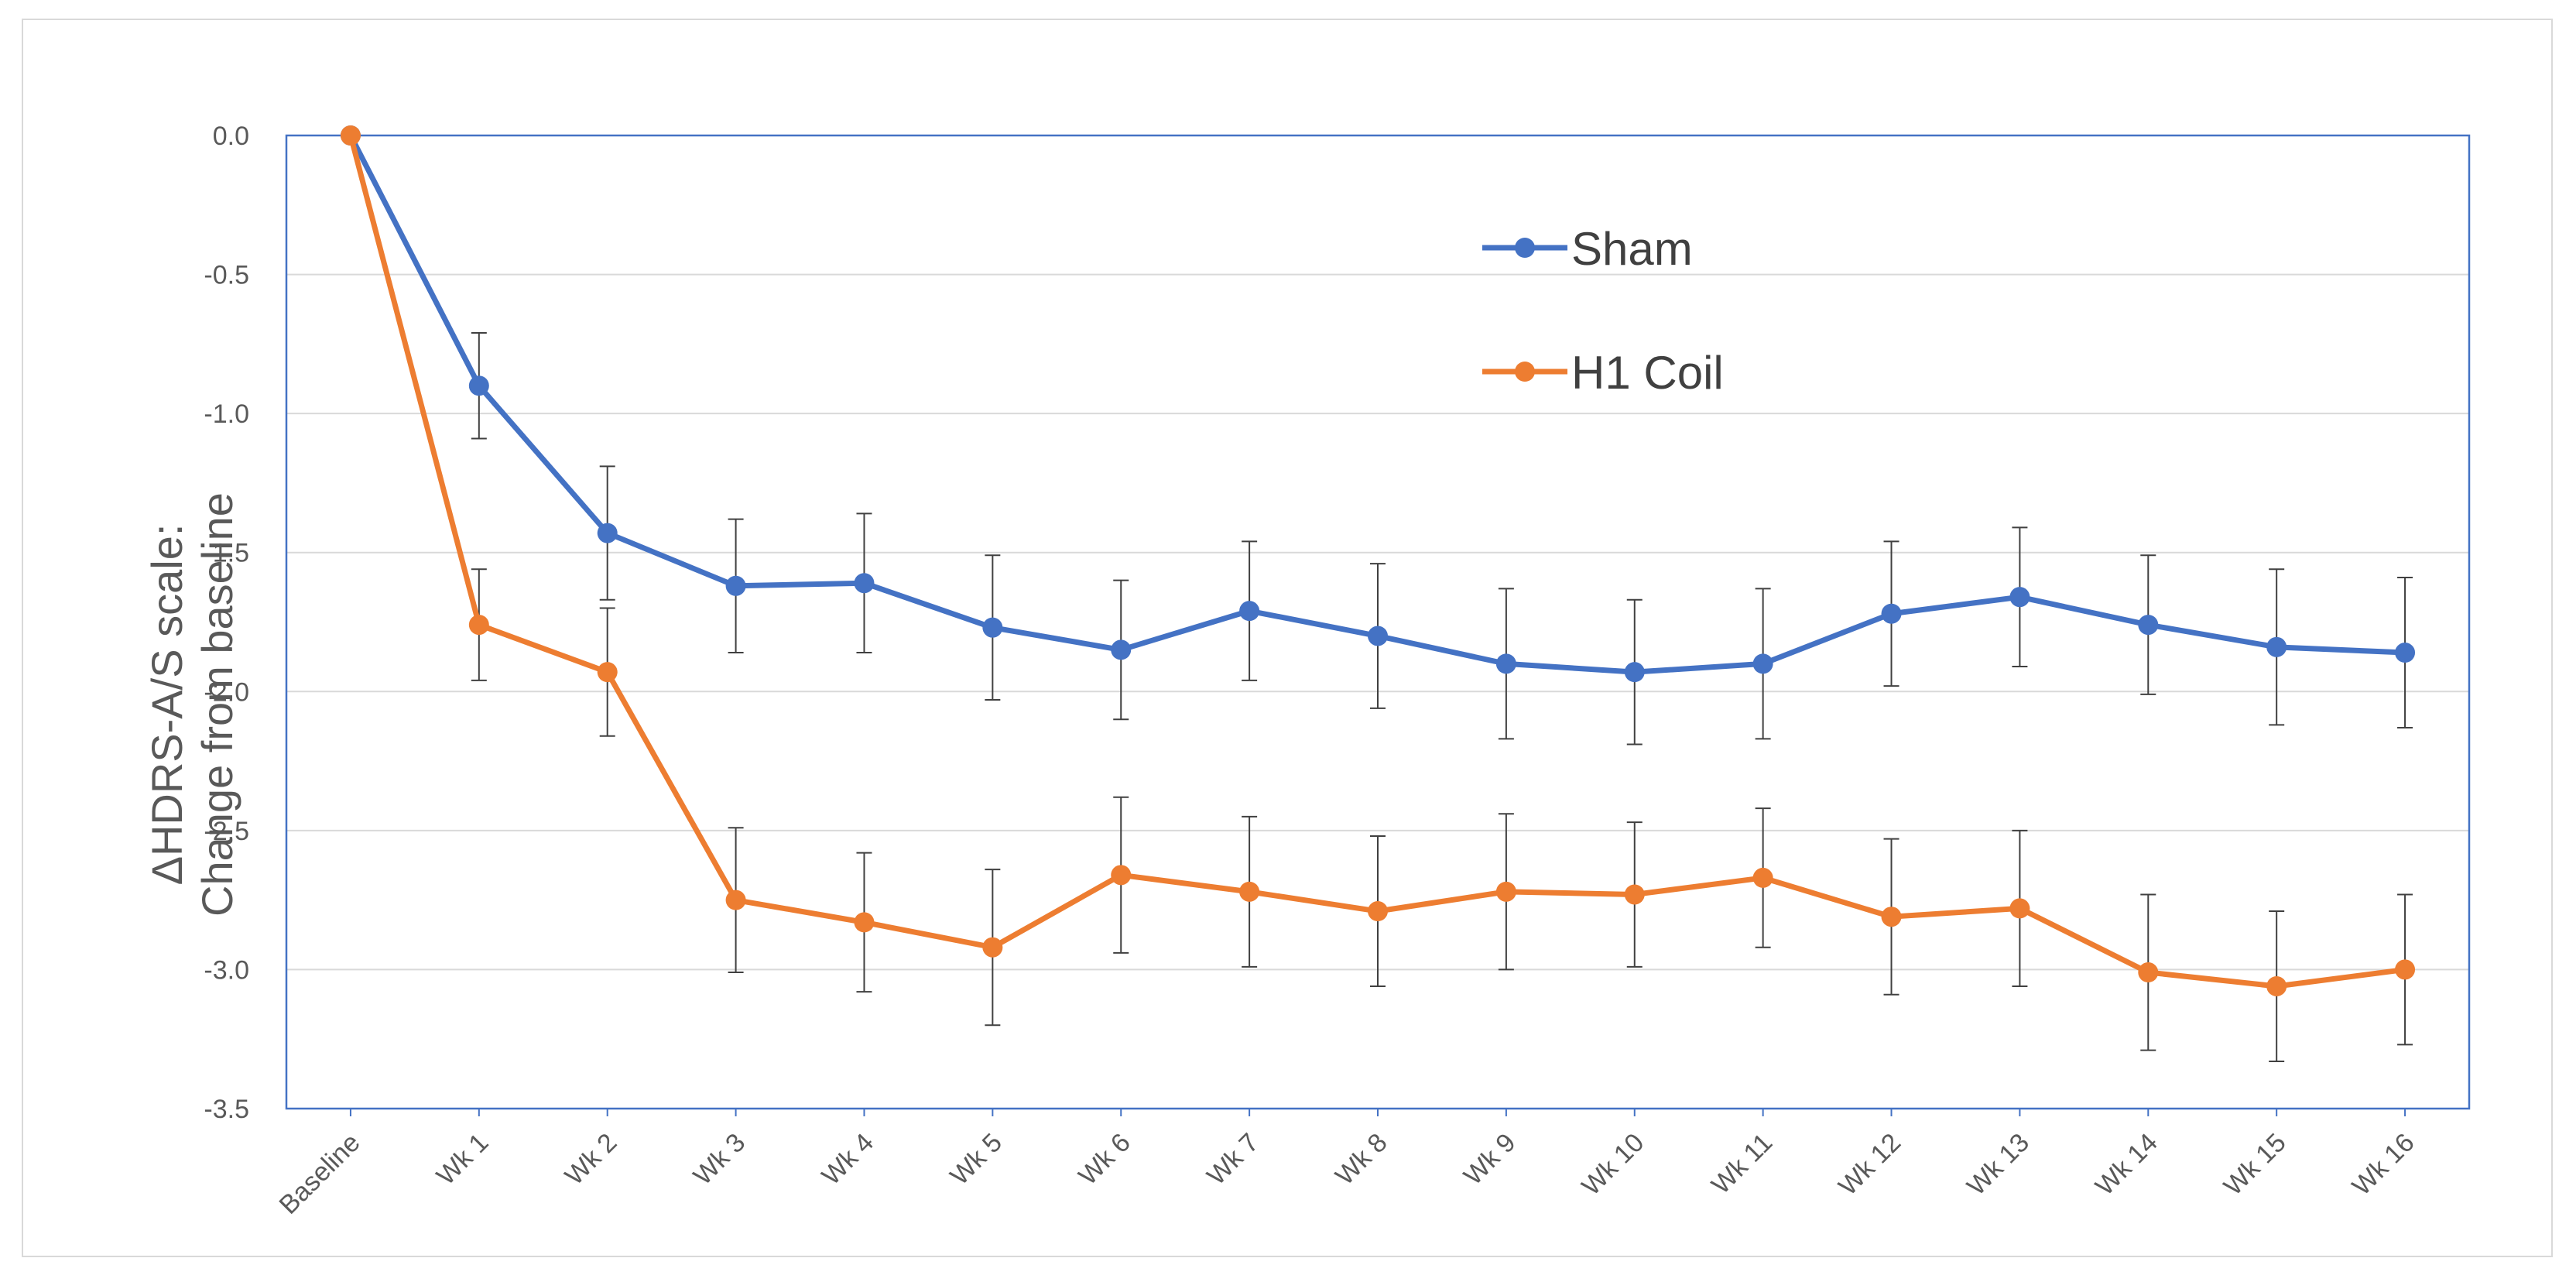 This screenshot has height=1282, width=2576. What do you see at coordinates (463, 1159) in the screenshot?
I see `x-tick-label: Wk 1` at bounding box center [463, 1159].